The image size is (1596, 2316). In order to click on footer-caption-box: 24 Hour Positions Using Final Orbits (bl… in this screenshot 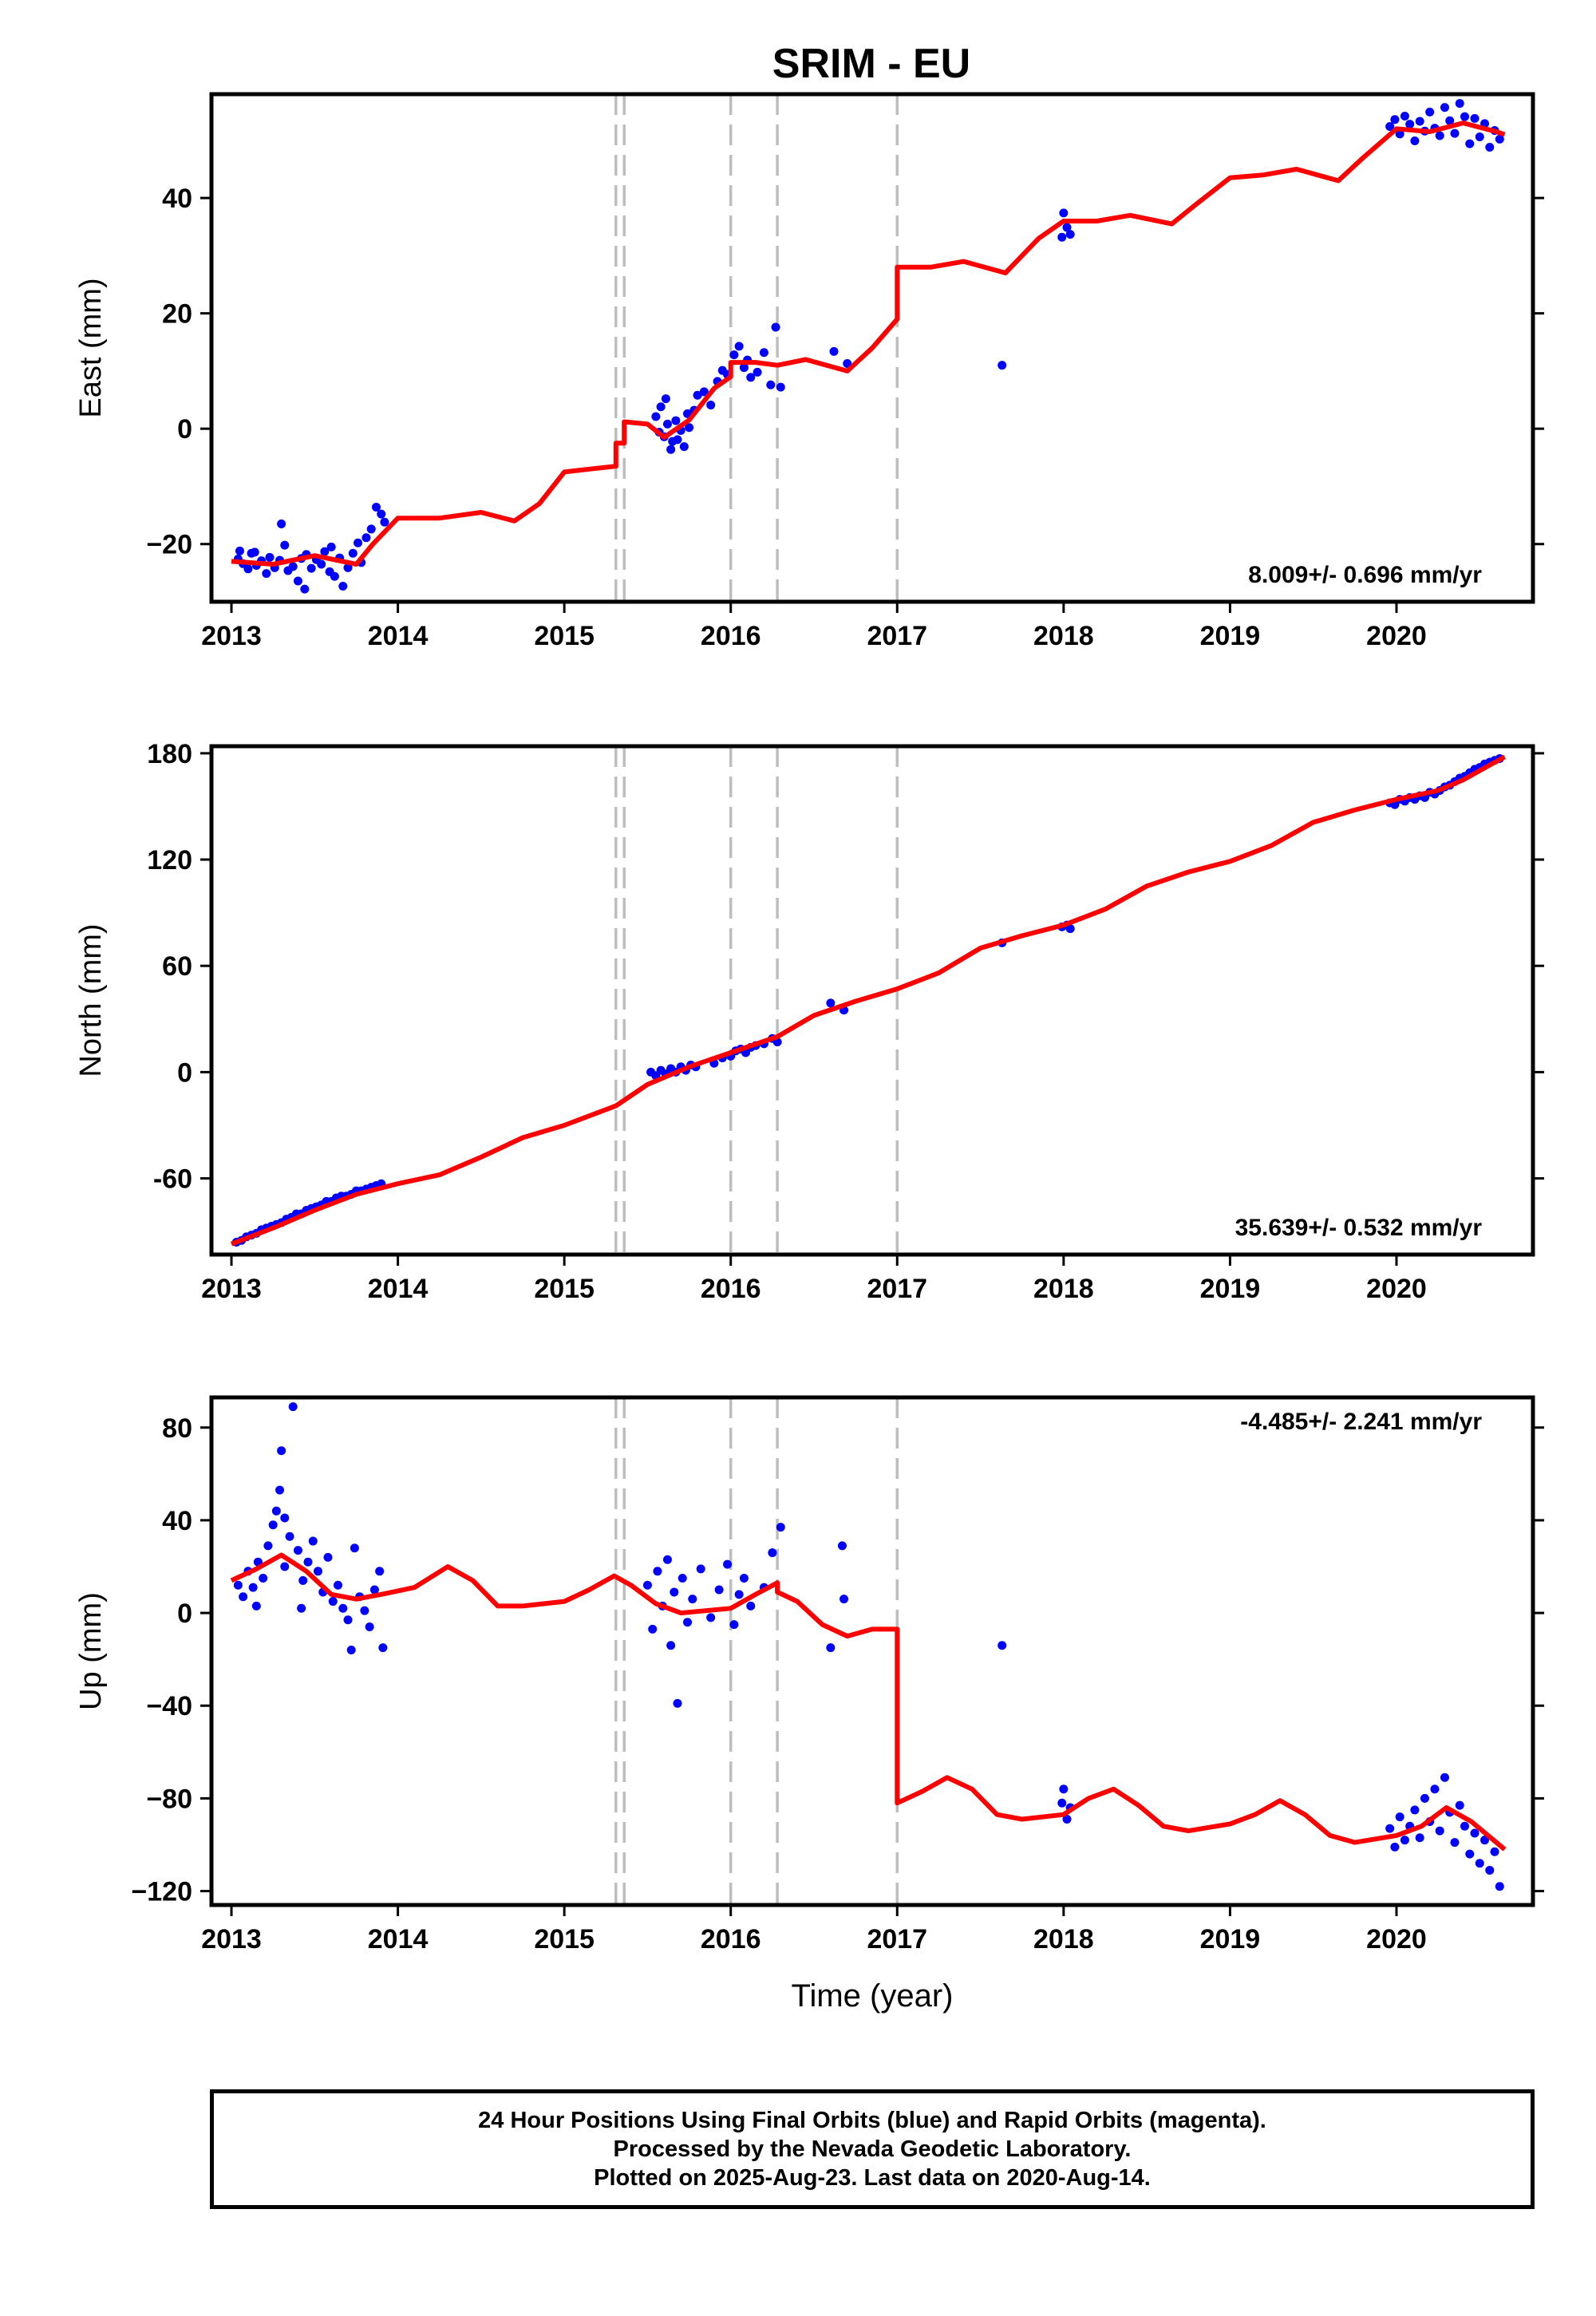, I will do `click(873, 2149)`.